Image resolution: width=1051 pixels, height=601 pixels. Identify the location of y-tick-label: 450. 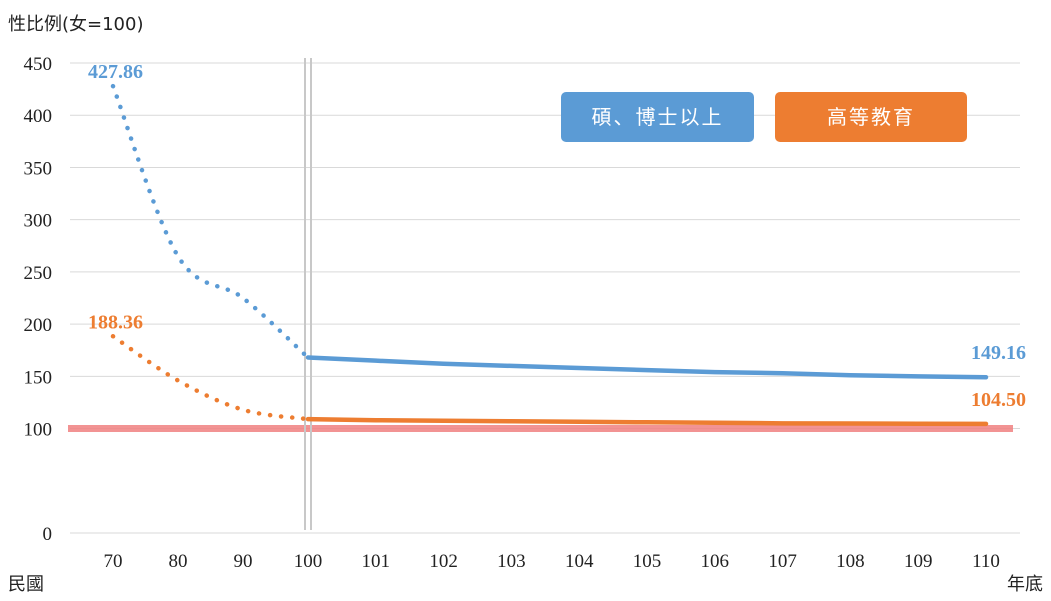
(38, 64).